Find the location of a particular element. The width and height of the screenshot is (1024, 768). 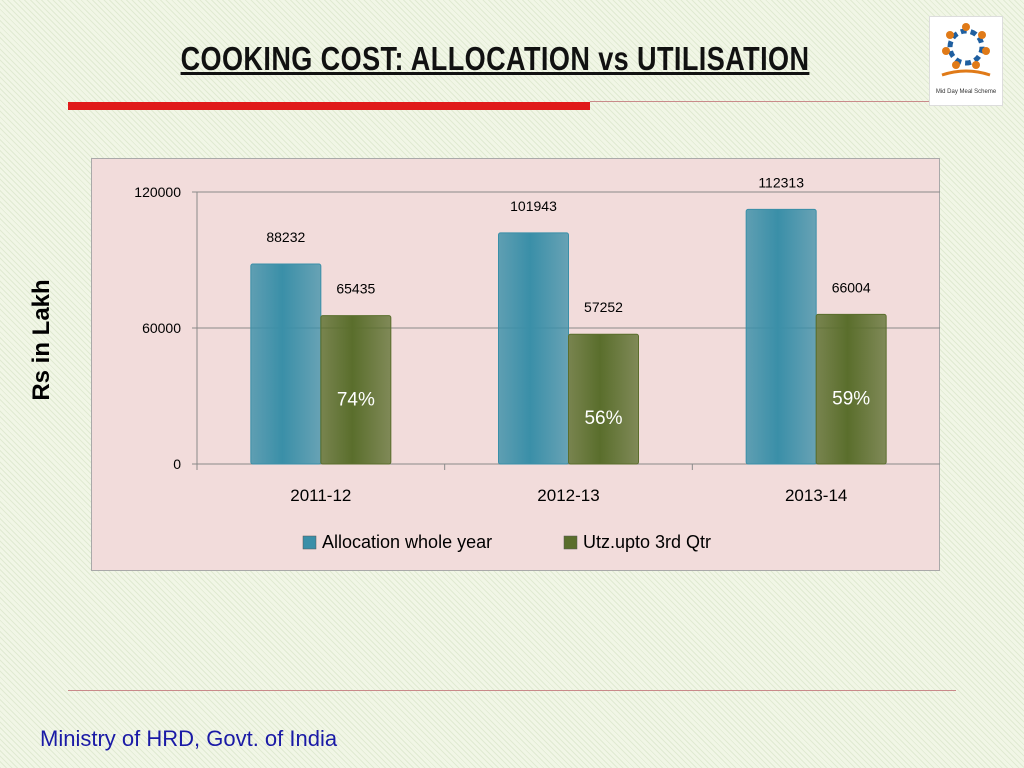

mid-day-meal-logo: Mid Day Meal Scheme is located at coordinates (966, 61).